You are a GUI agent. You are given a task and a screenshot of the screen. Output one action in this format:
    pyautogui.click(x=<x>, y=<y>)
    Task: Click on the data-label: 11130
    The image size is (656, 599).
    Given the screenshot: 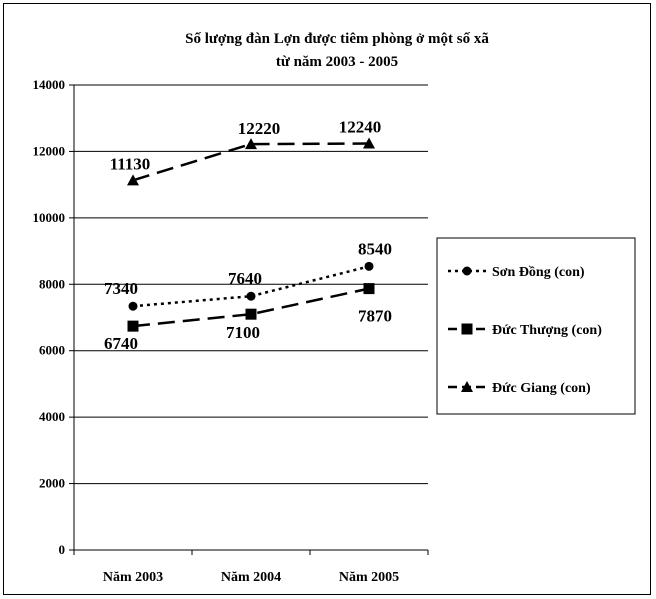 What is the action you would take?
    pyautogui.click(x=130, y=163)
    